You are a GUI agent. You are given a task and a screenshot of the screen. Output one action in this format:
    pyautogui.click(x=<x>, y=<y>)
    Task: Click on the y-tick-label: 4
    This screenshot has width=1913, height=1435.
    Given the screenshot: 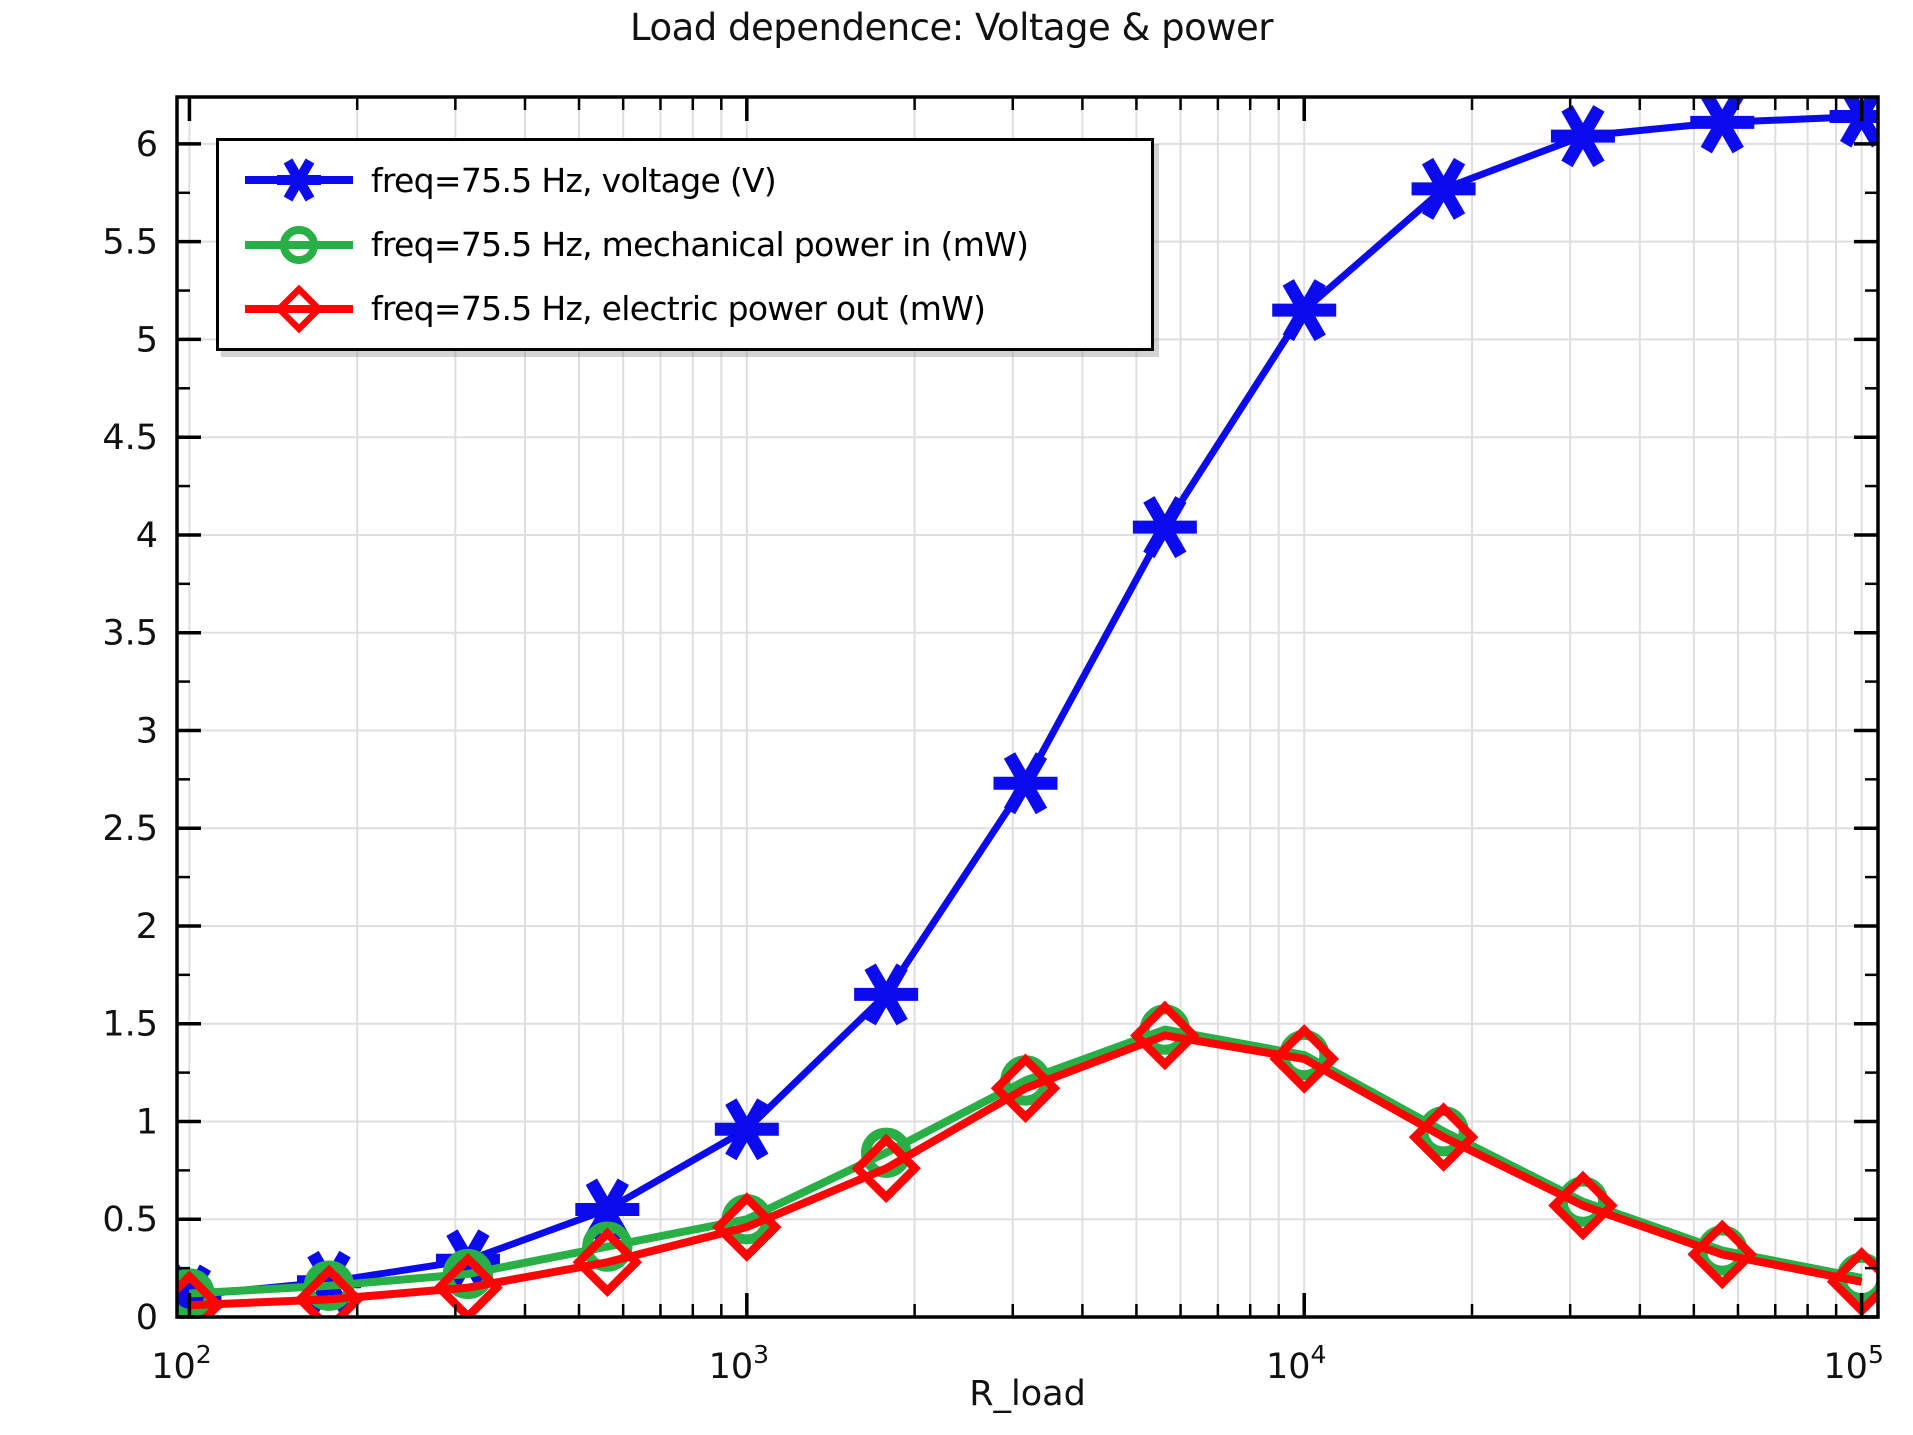 What is the action you would take?
    pyautogui.click(x=147, y=536)
    